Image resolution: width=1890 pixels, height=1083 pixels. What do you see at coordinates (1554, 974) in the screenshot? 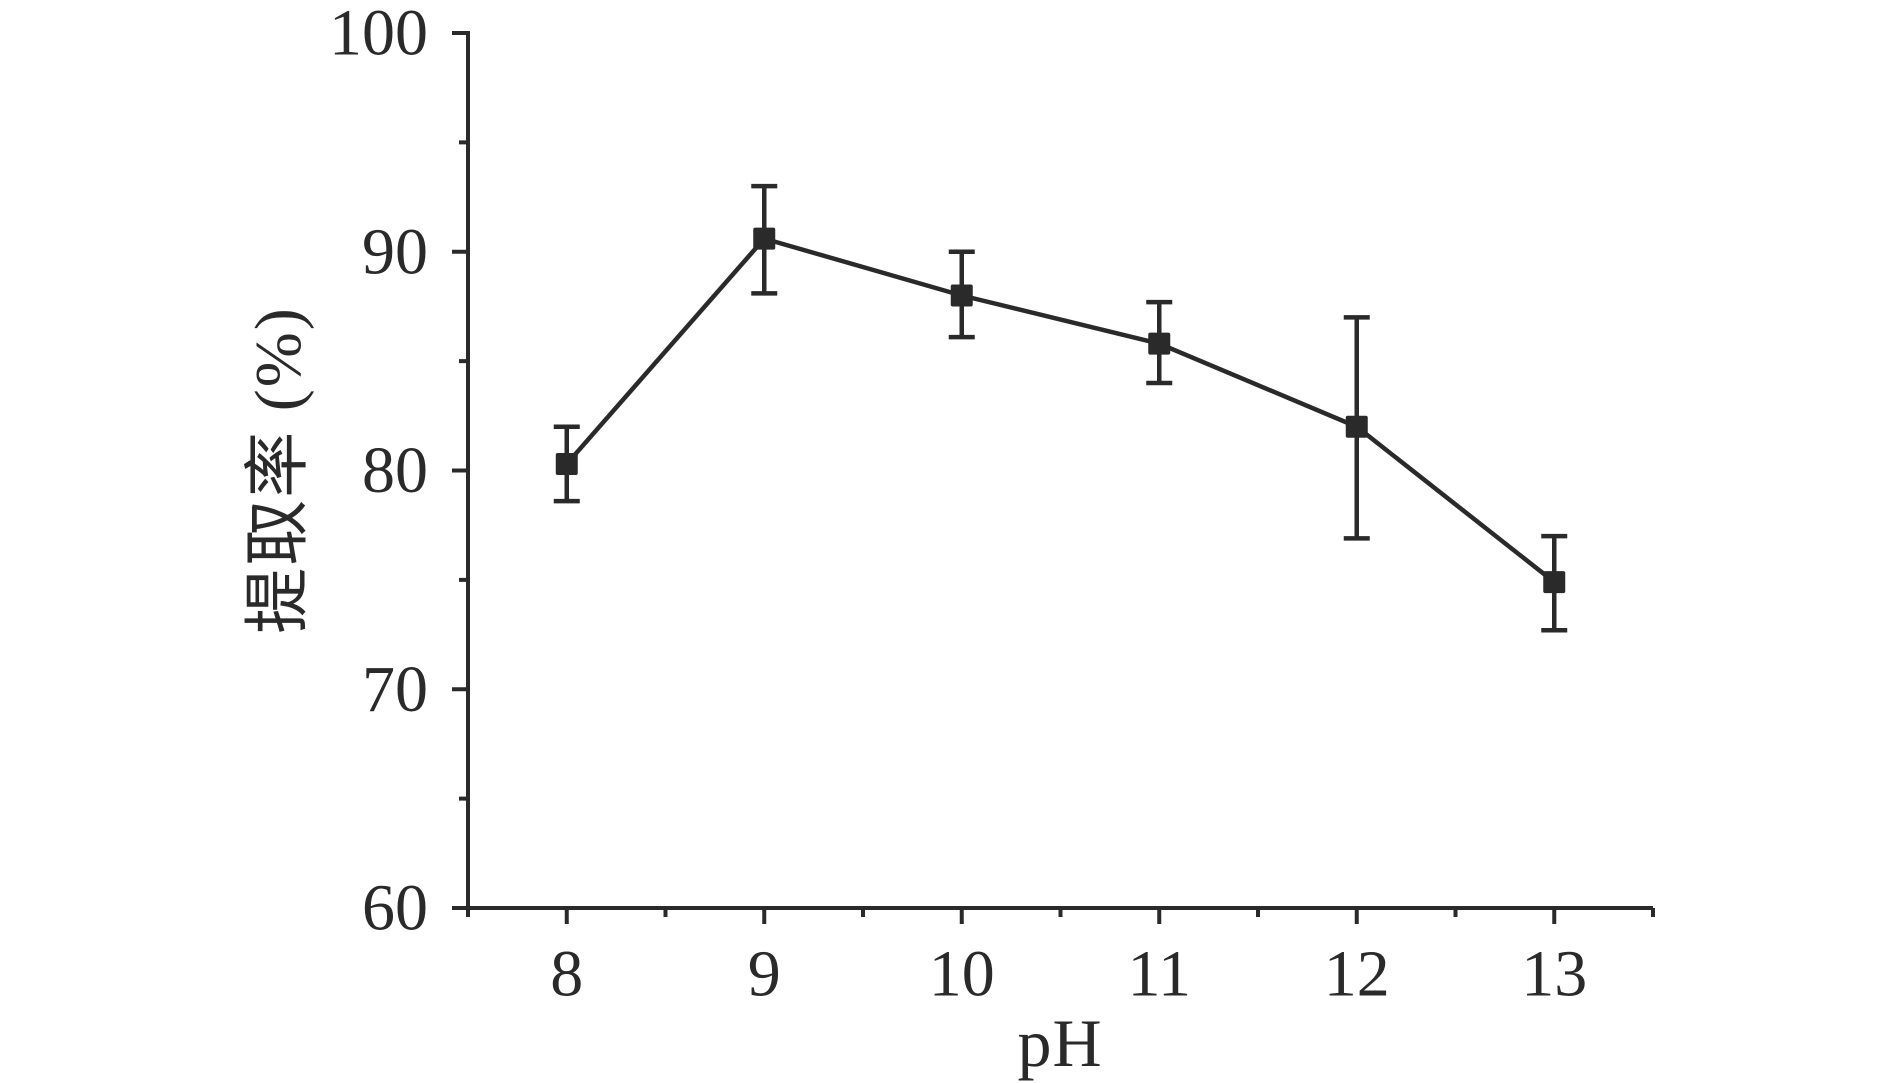
I see `x-tick-label: 13` at bounding box center [1554, 974].